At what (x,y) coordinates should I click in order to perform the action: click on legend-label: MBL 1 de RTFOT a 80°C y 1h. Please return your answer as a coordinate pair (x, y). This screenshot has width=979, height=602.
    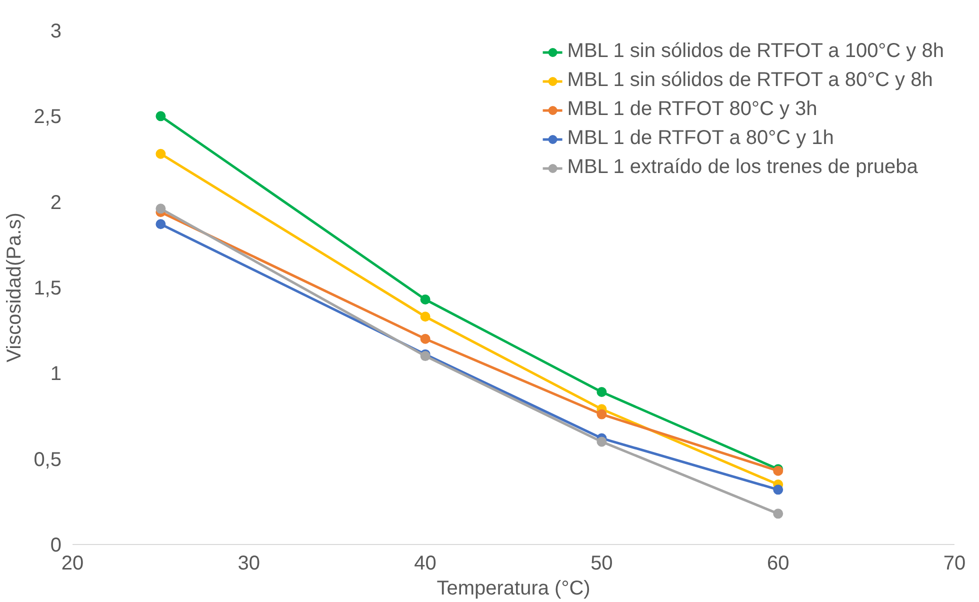
    Looking at the image, I should click on (700, 138).